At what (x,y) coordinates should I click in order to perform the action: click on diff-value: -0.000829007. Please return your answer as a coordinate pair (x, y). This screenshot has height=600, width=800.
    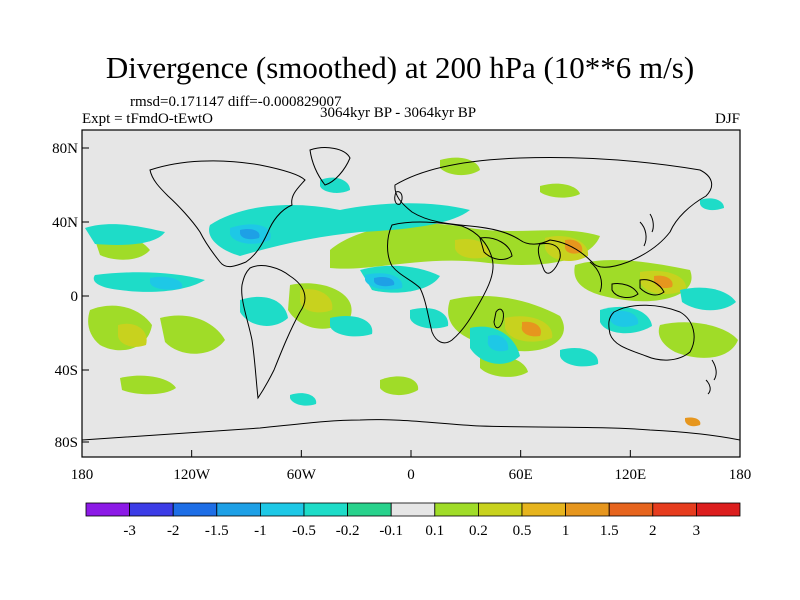
    Looking at the image, I should click on (299, 102).